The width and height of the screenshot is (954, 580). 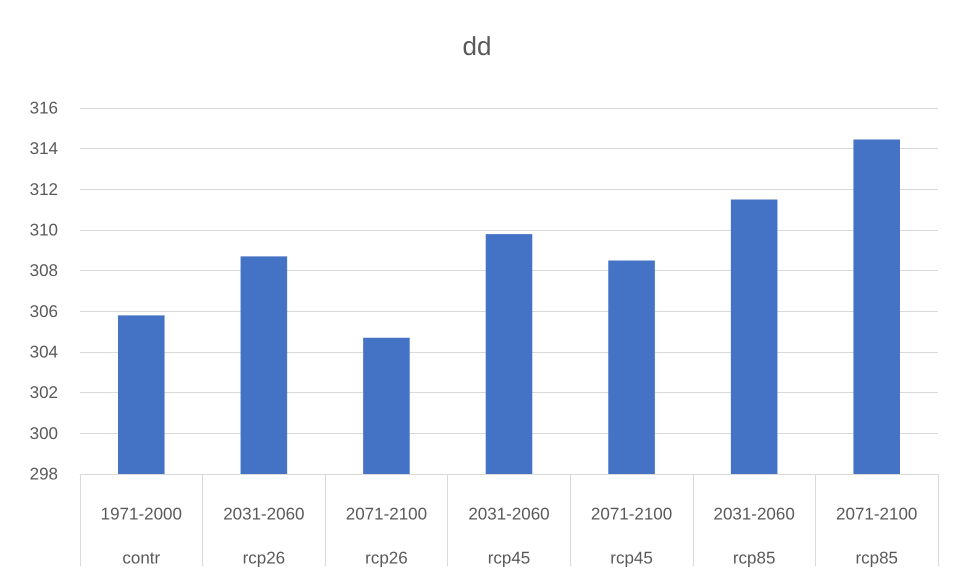 What do you see at coordinates (141, 536) in the screenshot?
I see `category-label: 1971-2000 contr` at bounding box center [141, 536].